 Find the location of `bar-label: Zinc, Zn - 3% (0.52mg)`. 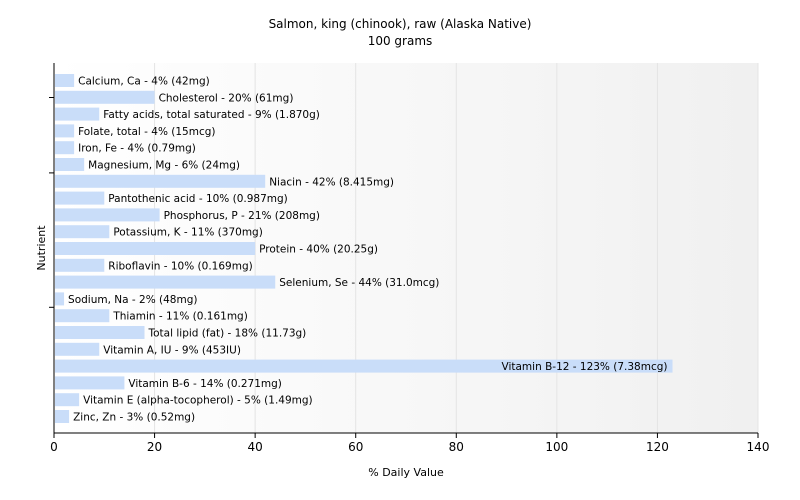

bar-label: Zinc, Zn - 3% (0.52mg) is located at coordinates (134, 418).